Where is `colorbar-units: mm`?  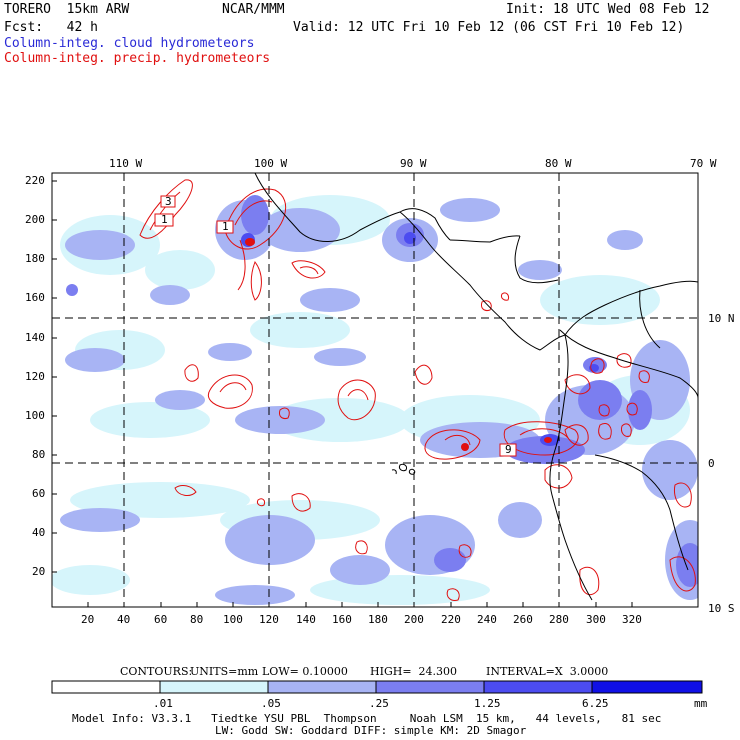 colorbar-units: mm is located at coordinates (701, 703).